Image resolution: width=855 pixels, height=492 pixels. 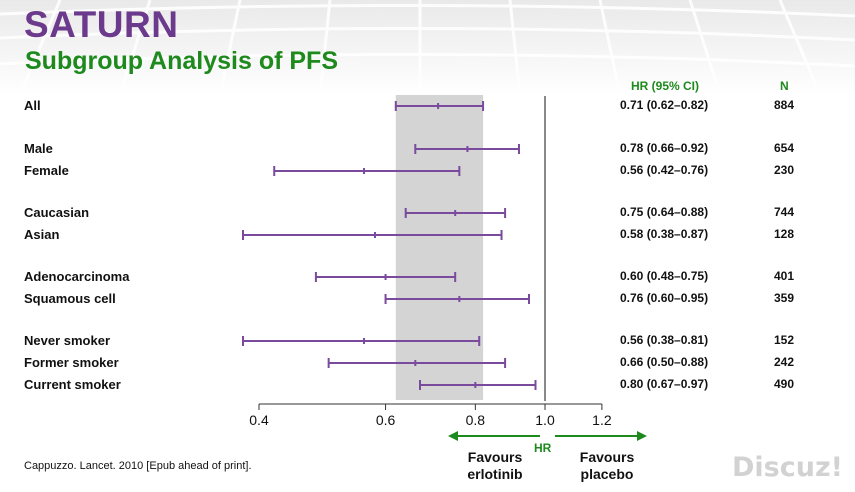 I want to click on hr-ci-value: 0.66 (0.50–0.88), so click(x=664, y=362).